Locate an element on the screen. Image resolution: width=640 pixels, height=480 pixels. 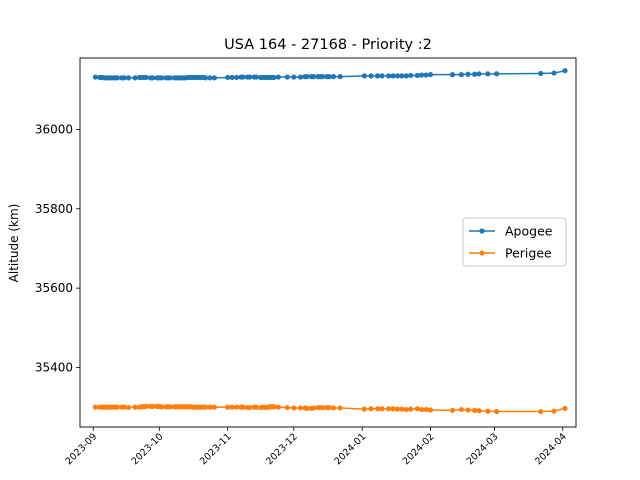
legend-box is located at coordinates (514, 242).